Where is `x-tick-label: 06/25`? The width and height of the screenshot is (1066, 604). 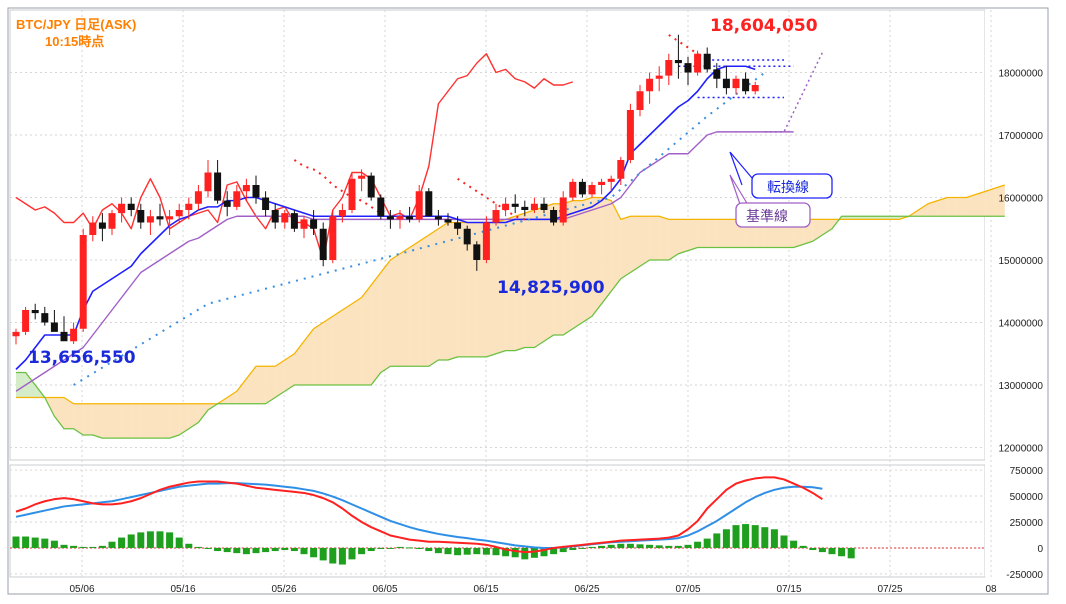 x-tick-label: 06/25 is located at coordinates (586, 589).